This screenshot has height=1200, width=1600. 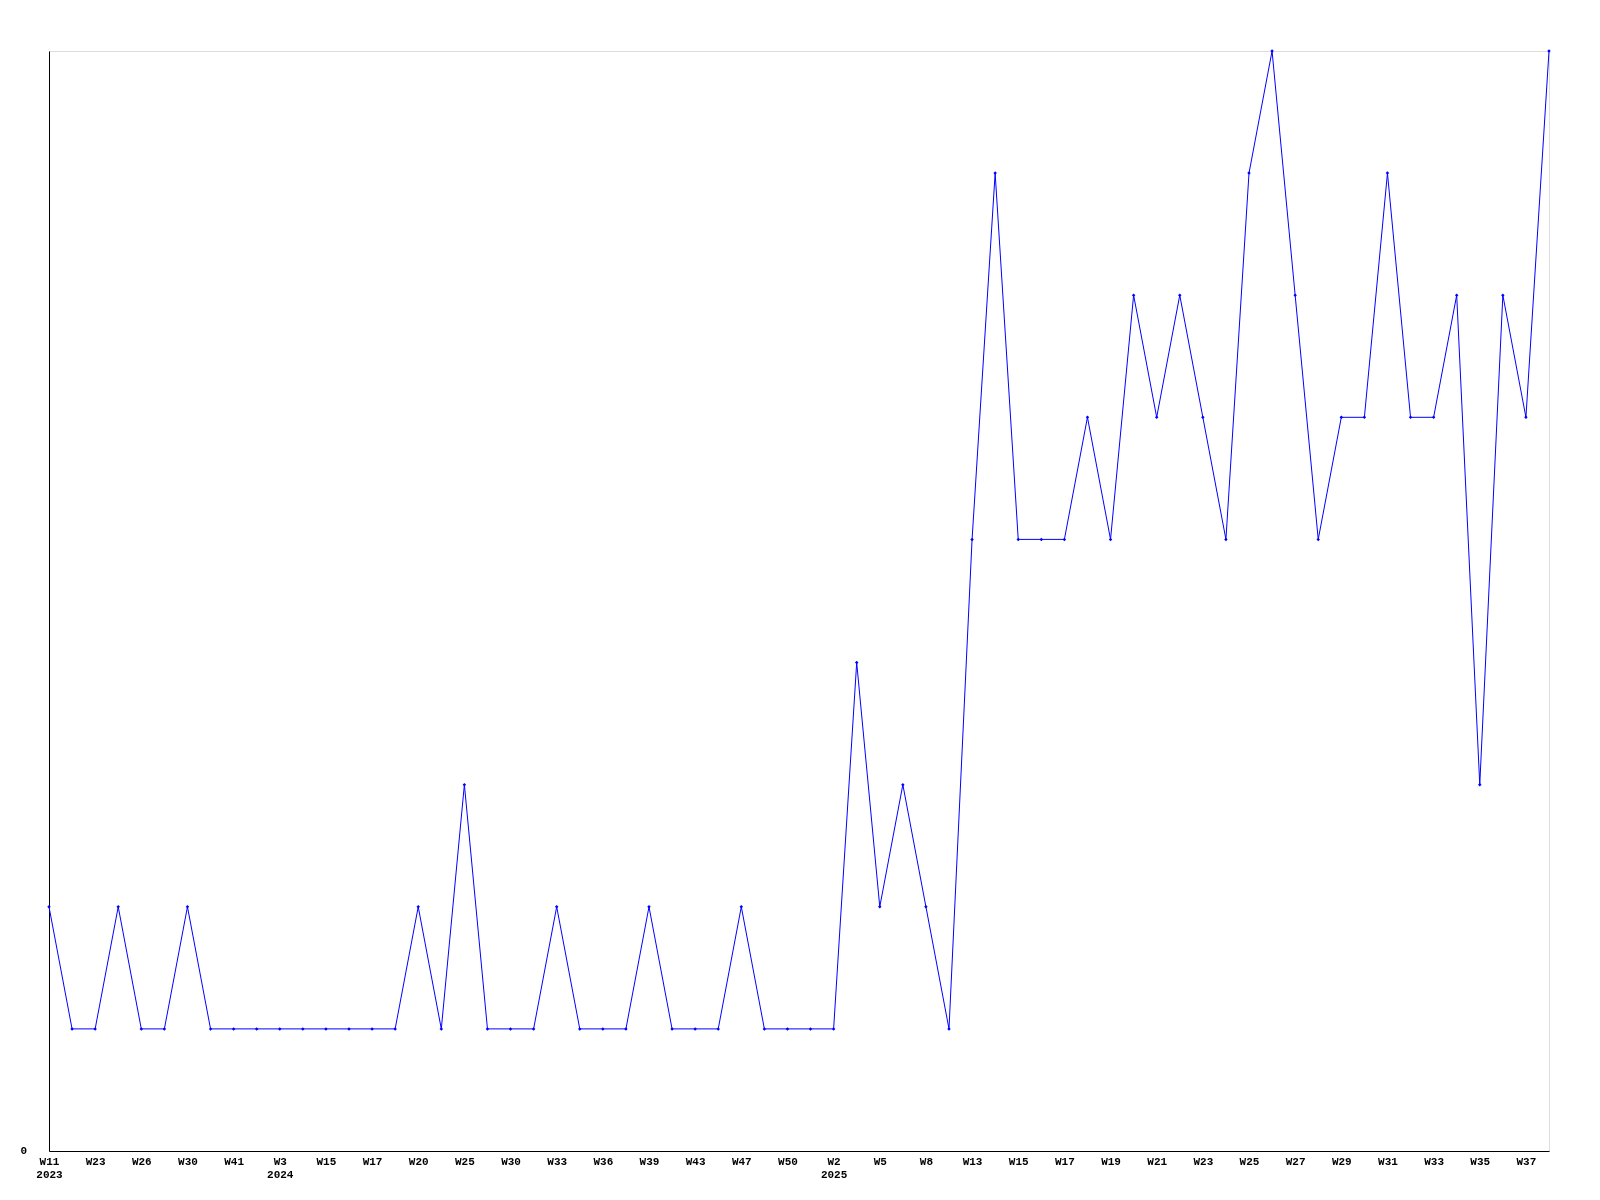 I want to click on x-tick-label: W19, so click(x=1111, y=1161).